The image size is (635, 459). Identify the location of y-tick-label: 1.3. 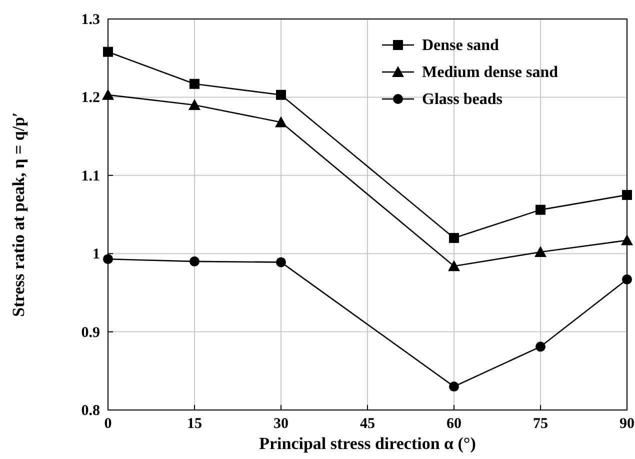
(90, 20).